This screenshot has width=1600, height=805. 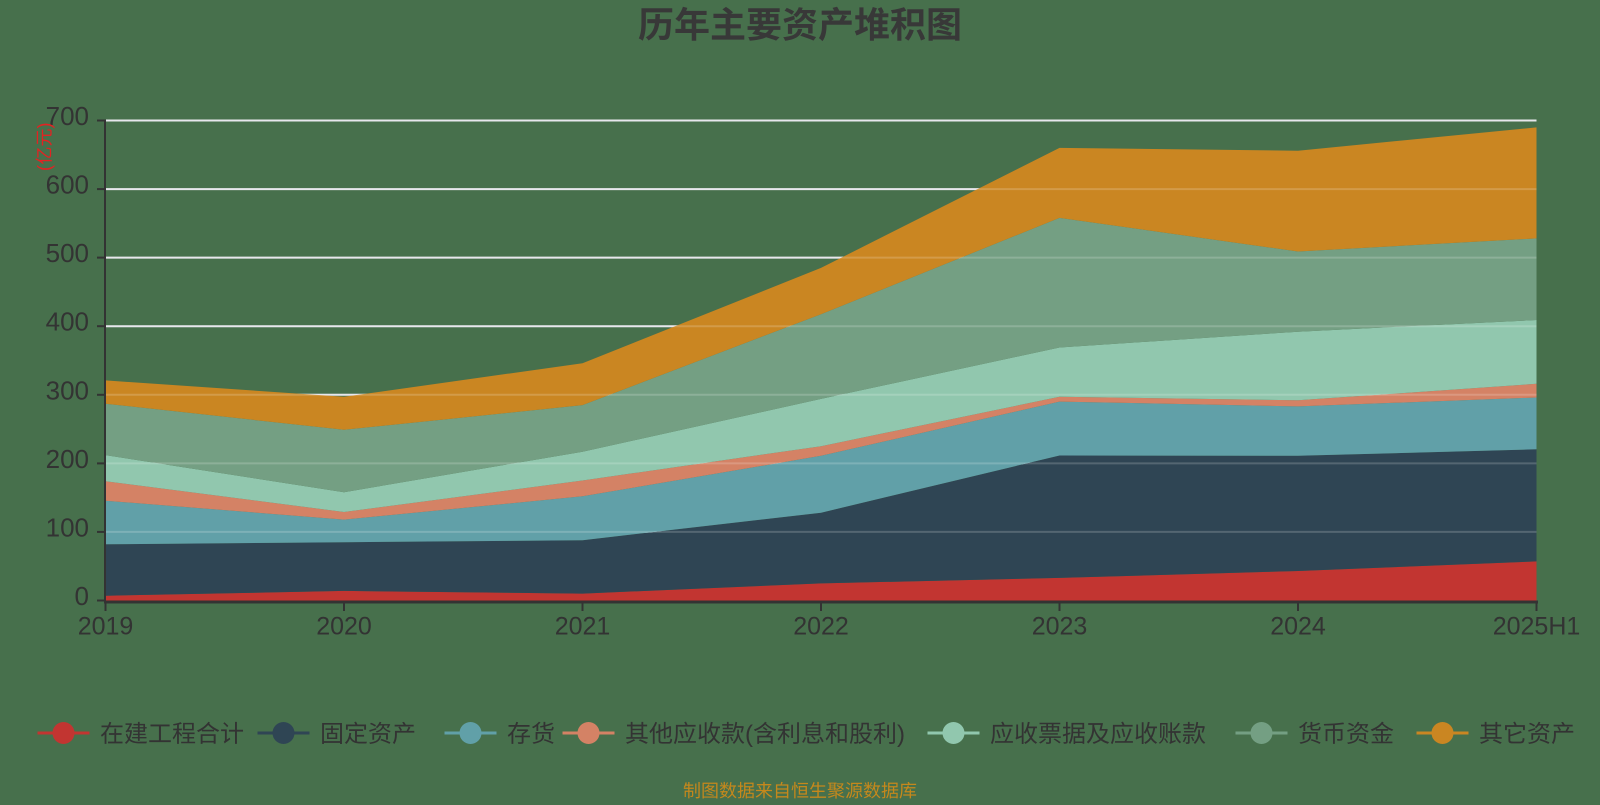 I want to click on svg-text: 2024, so click(x=1298, y=627).